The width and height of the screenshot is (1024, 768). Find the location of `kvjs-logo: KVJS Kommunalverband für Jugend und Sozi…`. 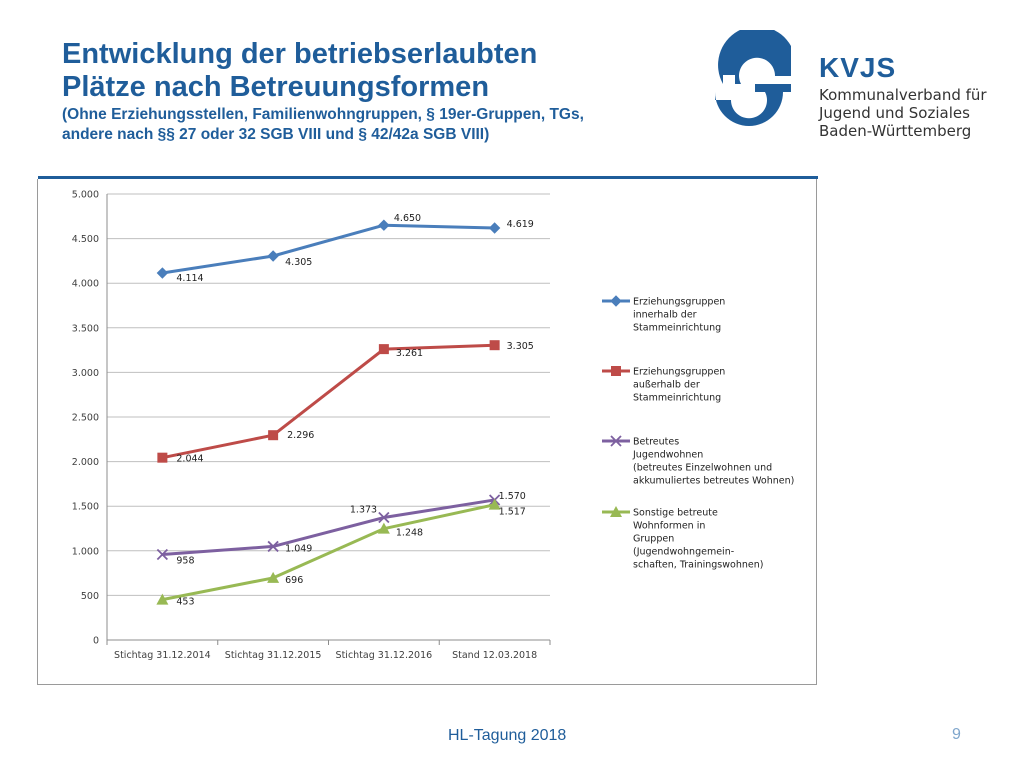

kvjs-logo: KVJS Kommunalverband für Jugend und Sozi… is located at coordinates (853, 85).